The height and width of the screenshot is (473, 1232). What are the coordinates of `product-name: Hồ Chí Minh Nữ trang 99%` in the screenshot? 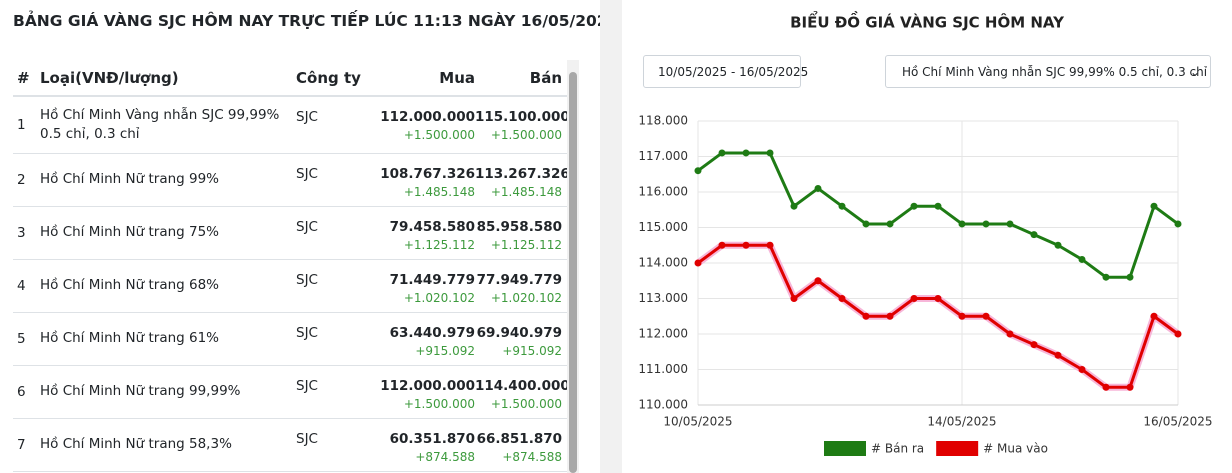 It's located at (168, 180).